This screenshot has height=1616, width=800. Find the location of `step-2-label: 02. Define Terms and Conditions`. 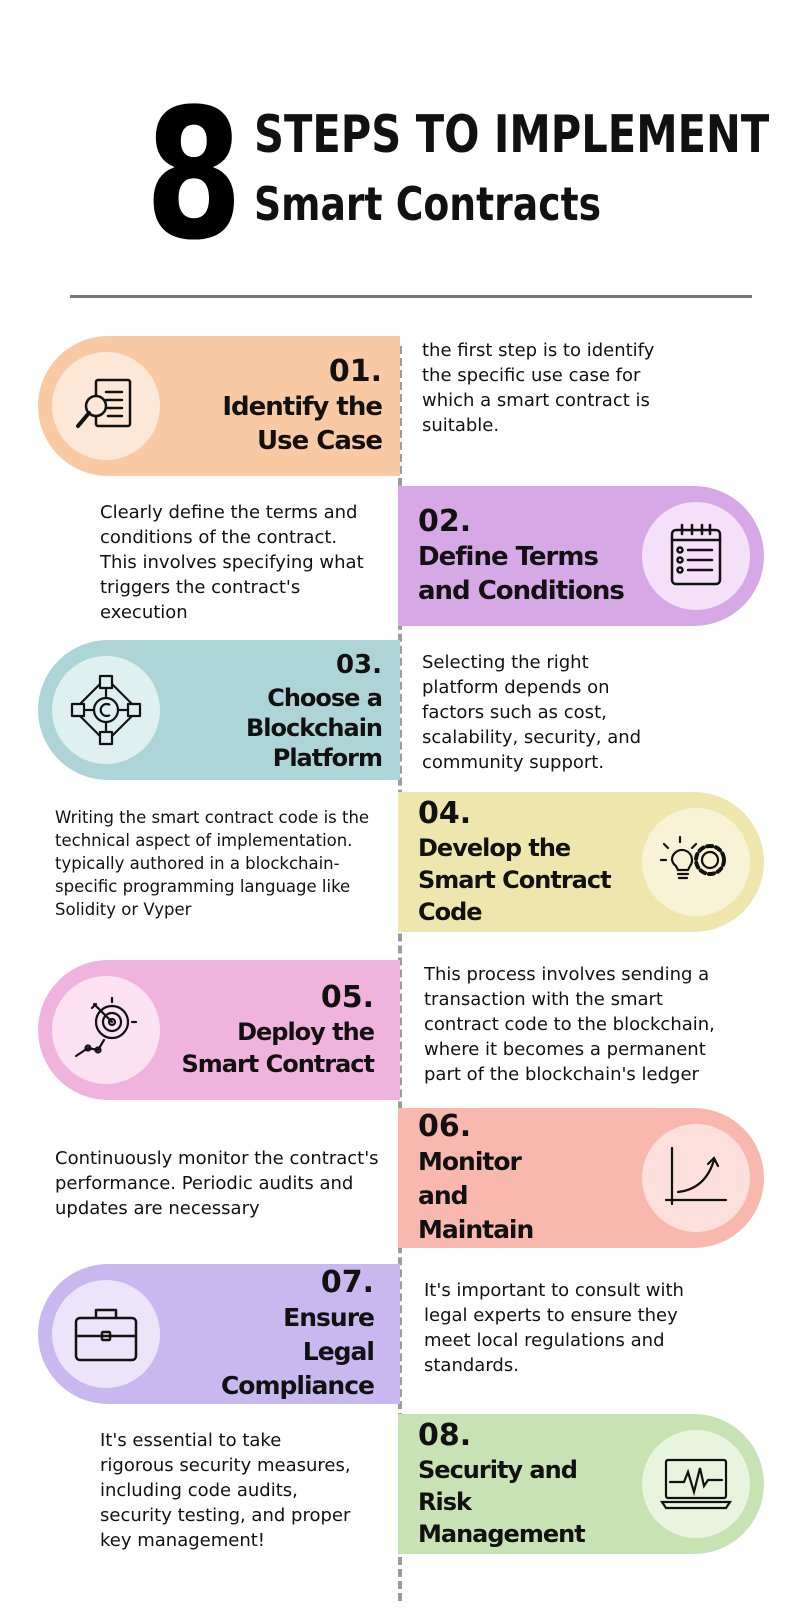

step-2-label: 02. Define Terms and Conditions is located at coordinates (528, 556).